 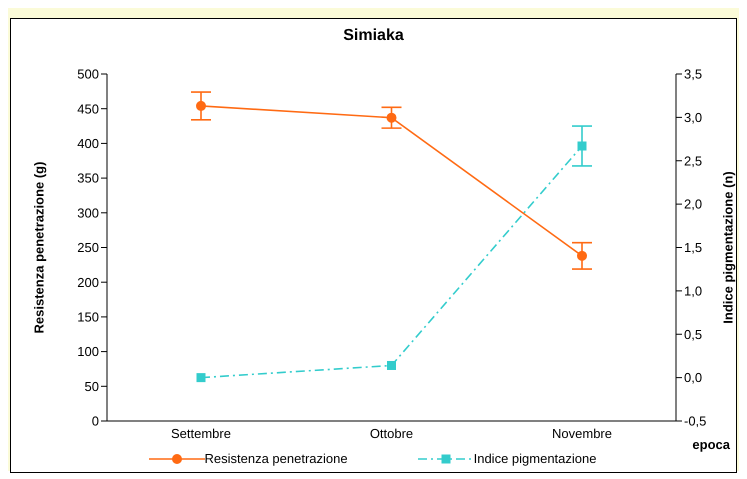 What do you see at coordinates (711, 444) in the screenshot?
I see `x-axis-title: epoca` at bounding box center [711, 444].